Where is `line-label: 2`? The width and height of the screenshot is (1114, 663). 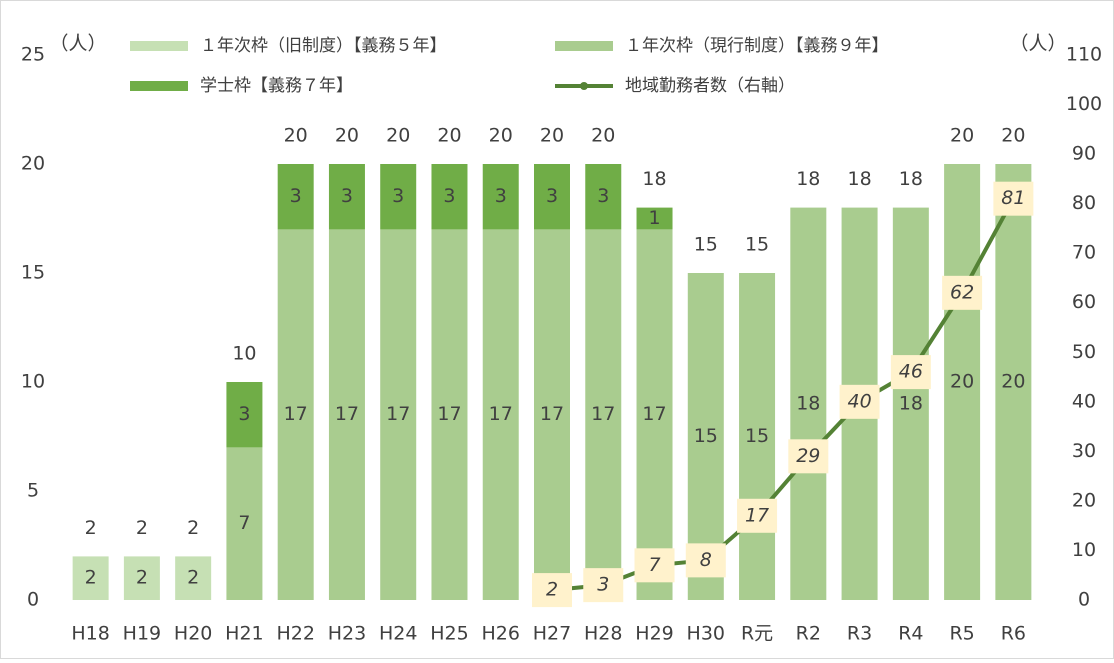
line-label: 2 is located at coordinates (552, 590).